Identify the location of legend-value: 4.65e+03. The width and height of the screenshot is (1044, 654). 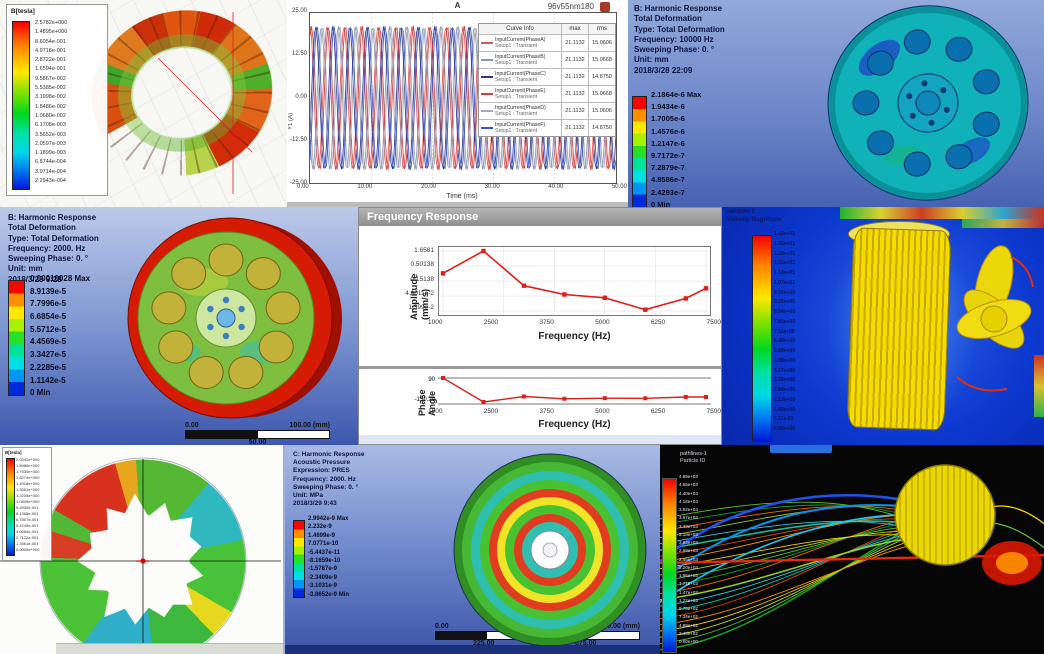
(688, 485).